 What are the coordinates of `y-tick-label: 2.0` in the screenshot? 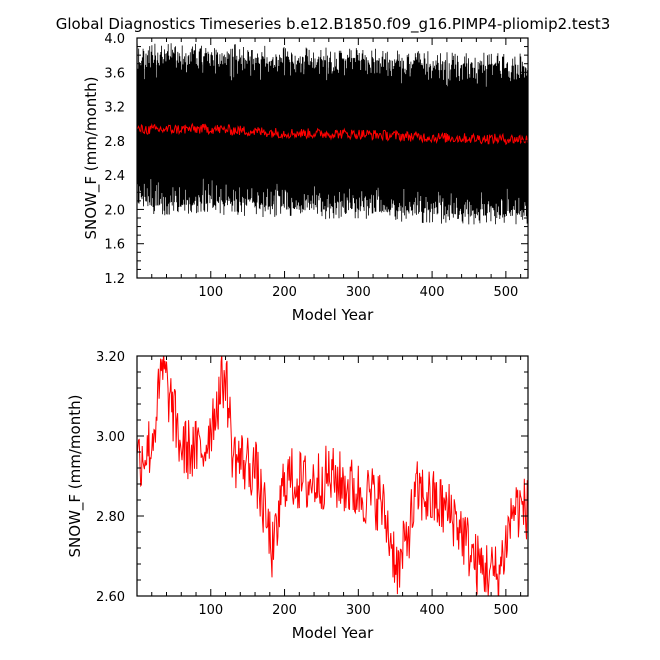 It's located at (114, 210).